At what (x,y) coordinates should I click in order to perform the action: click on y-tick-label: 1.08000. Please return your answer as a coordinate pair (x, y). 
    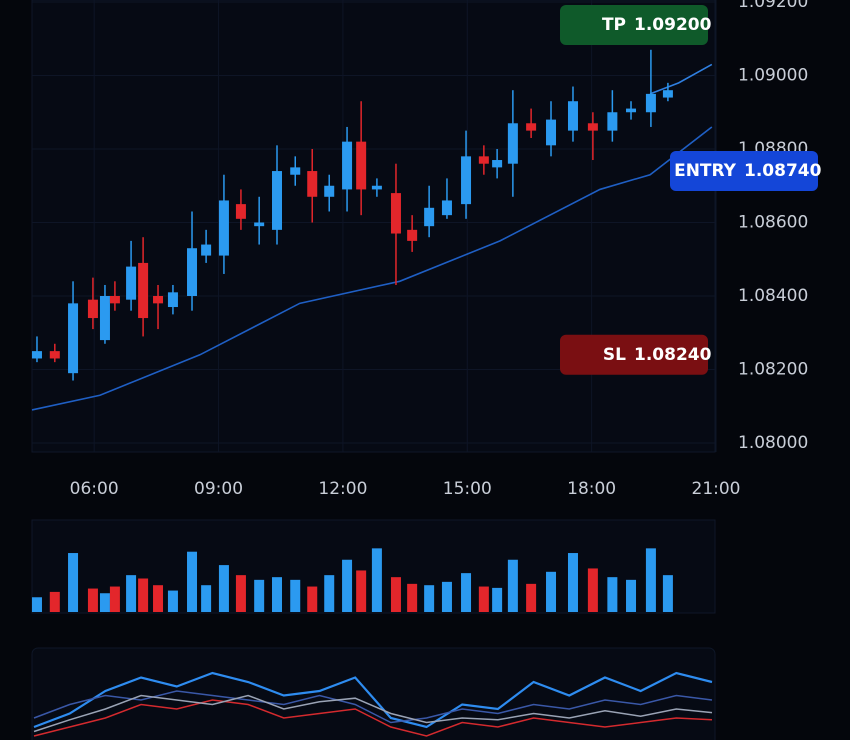
    Looking at the image, I should click on (773, 443).